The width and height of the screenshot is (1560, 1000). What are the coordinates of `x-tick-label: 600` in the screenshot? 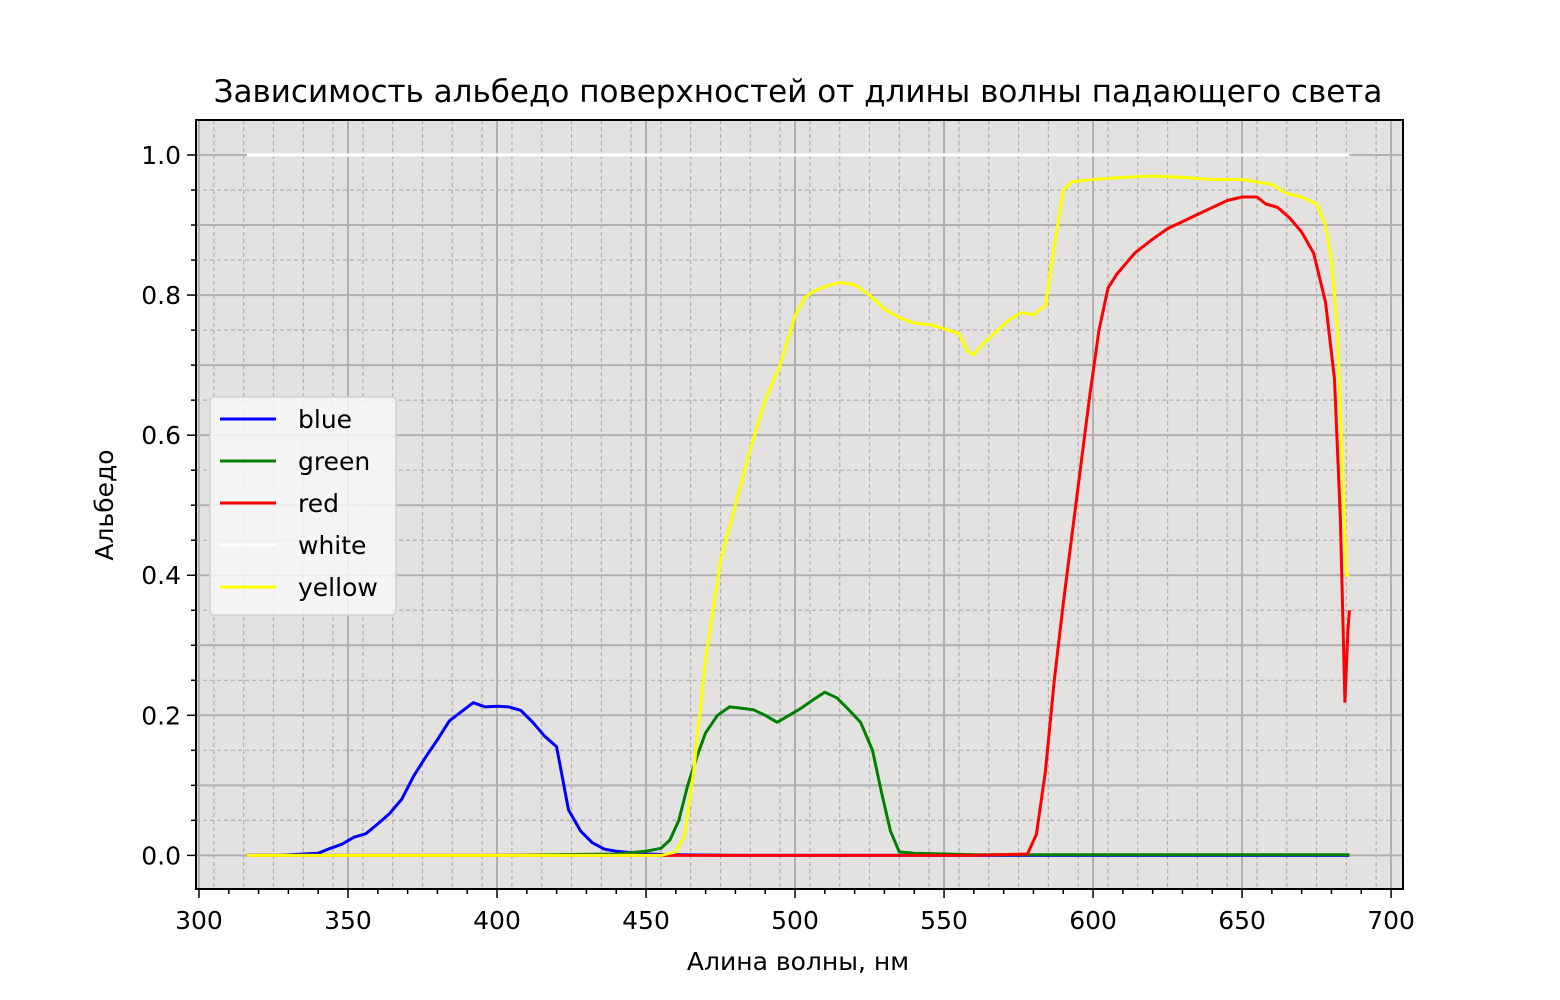 It's located at (1093, 920).